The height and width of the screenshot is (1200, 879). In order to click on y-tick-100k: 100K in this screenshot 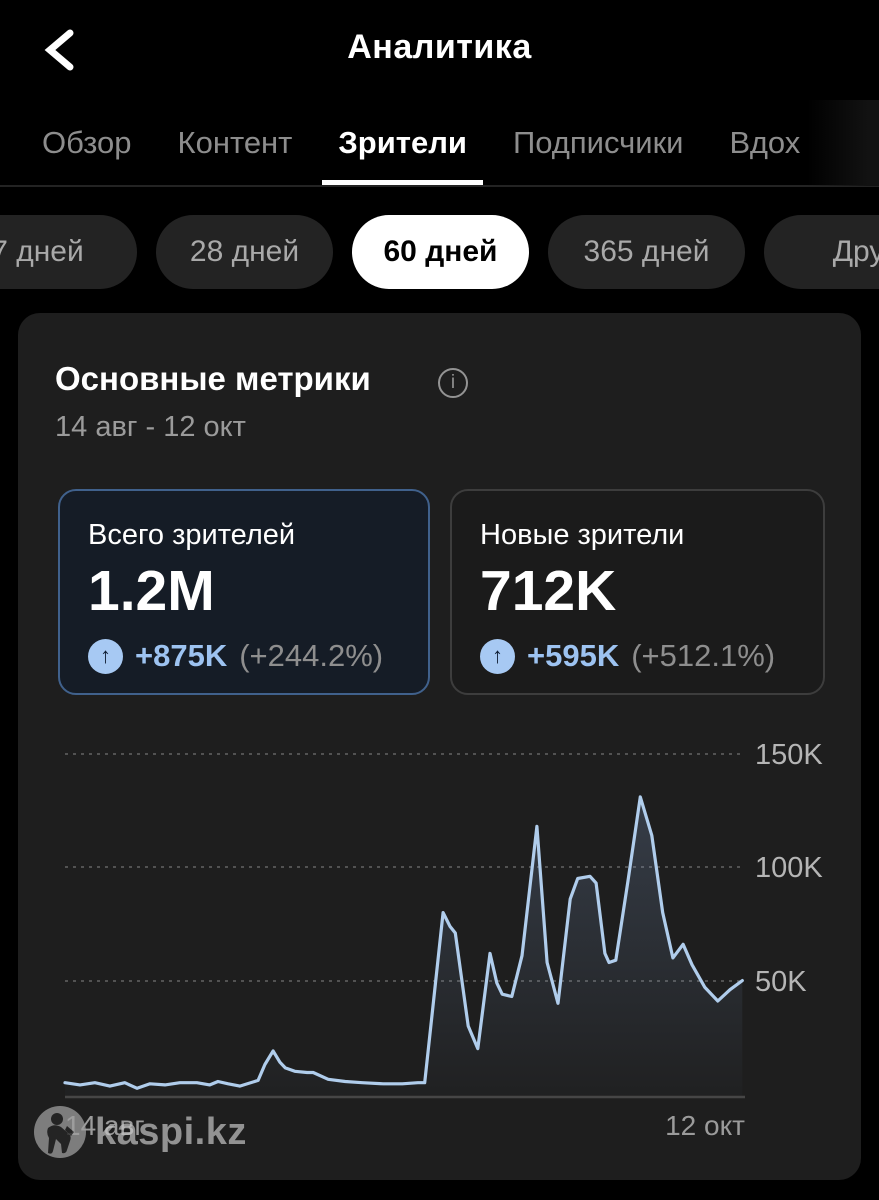, I will do `click(789, 868)`.